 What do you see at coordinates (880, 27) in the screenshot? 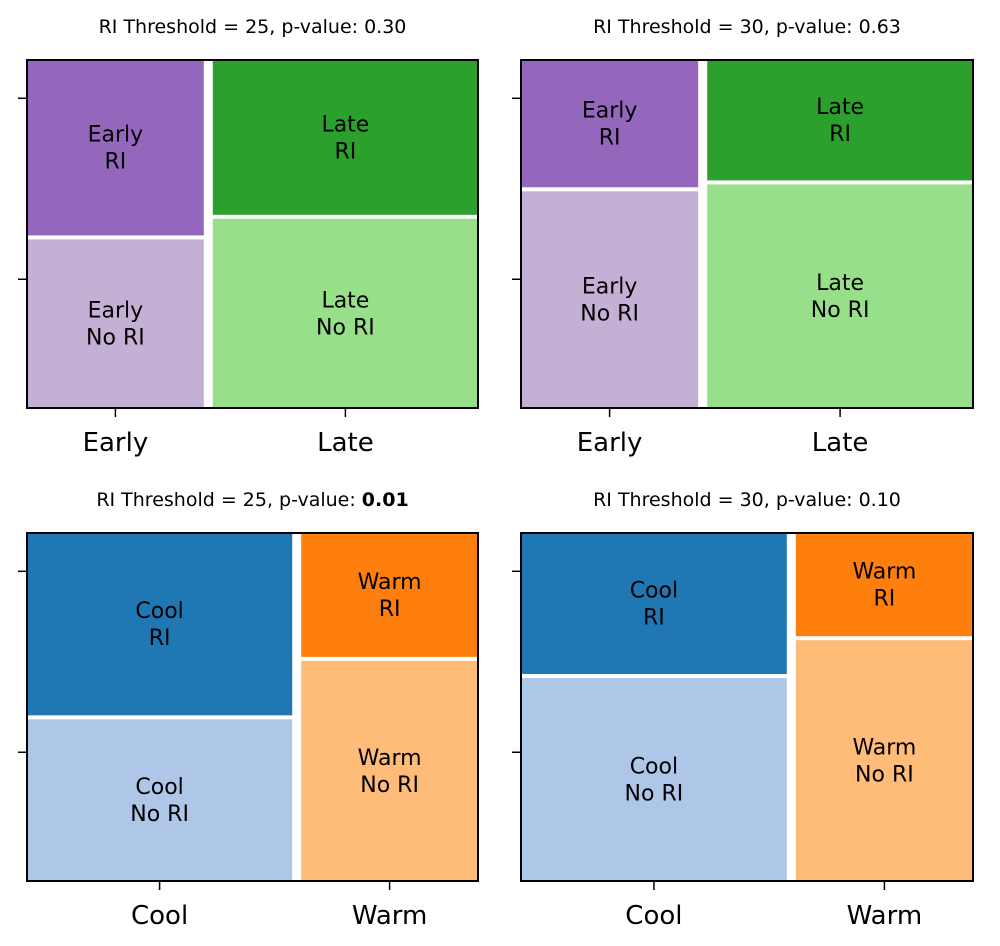
I see `p-value: 0.63` at bounding box center [880, 27].